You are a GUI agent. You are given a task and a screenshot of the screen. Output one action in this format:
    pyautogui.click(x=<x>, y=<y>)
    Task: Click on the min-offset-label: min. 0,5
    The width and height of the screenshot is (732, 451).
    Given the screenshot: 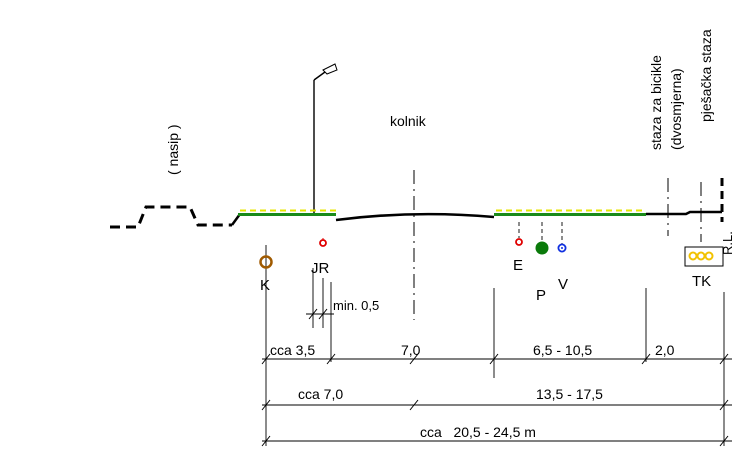 What is the action you would take?
    pyautogui.click(x=356, y=305)
    